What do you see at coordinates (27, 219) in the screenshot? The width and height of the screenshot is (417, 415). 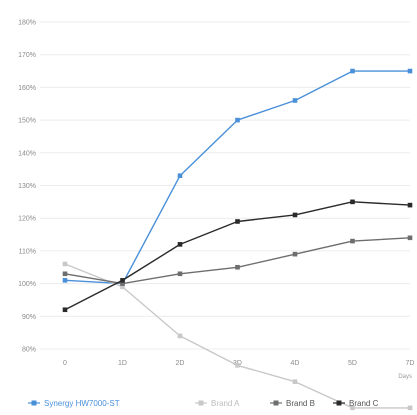 I see `y-tick-label: 120%` at bounding box center [27, 219].